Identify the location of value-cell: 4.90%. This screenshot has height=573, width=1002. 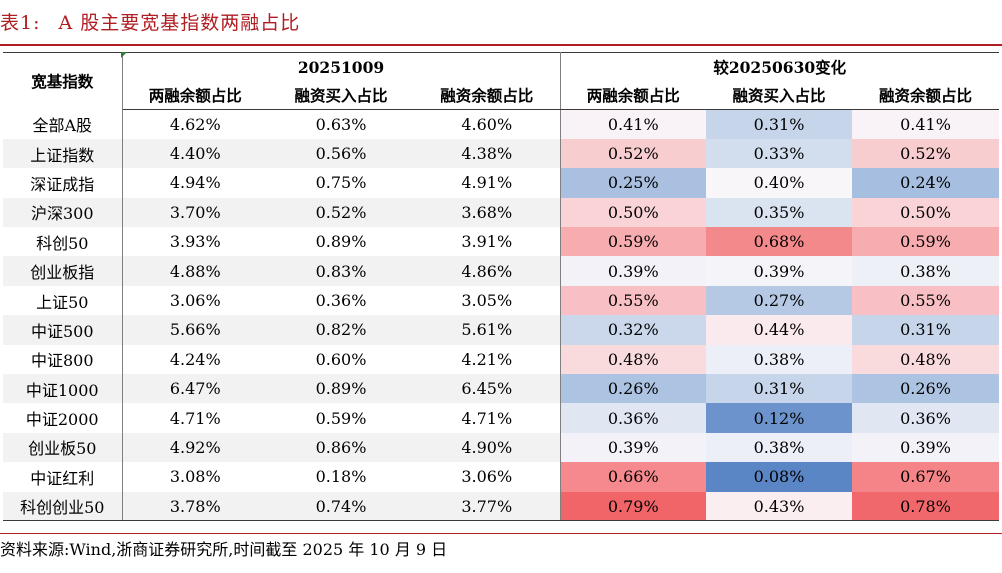
(487, 447).